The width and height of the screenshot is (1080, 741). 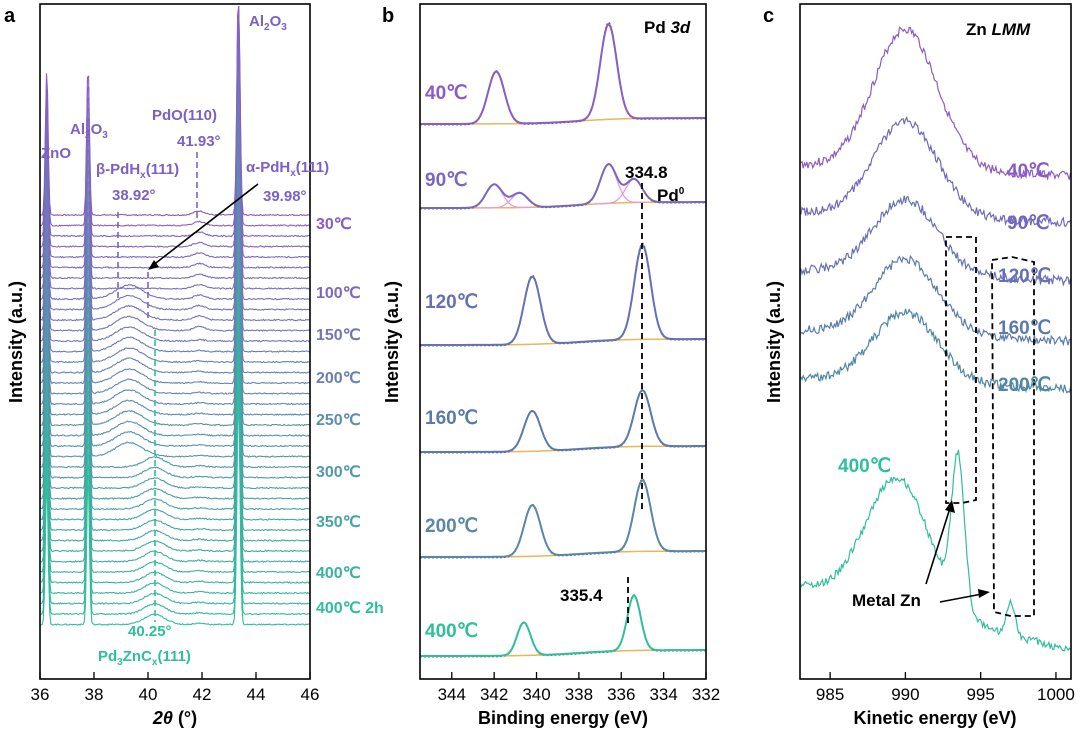 What do you see at coordinates (137, 171) in the screenshot?
I see `beta-pdhx-label: β-PdHx(111)` at bounding box center [137, 171].